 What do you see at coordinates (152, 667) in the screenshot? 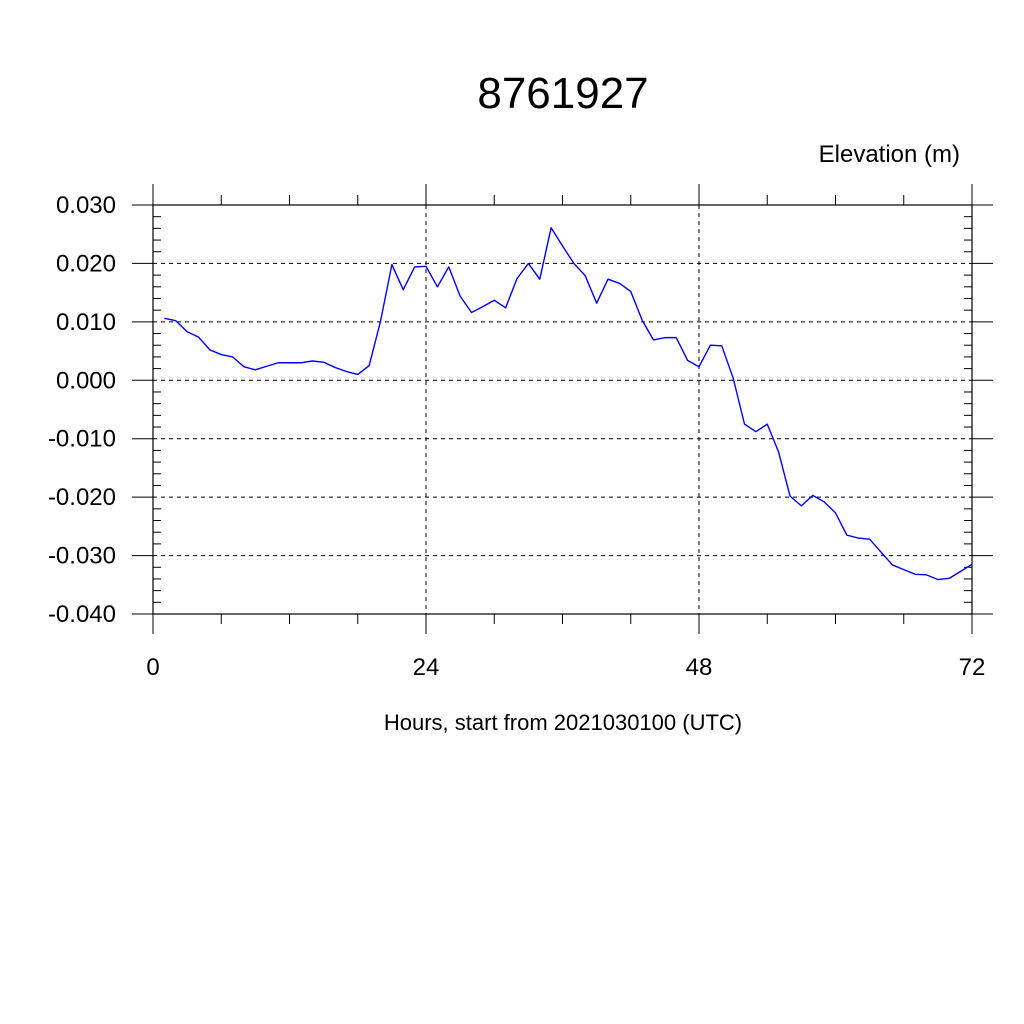
I see `x-tick-label: 0` at bounding box center [152, 667].